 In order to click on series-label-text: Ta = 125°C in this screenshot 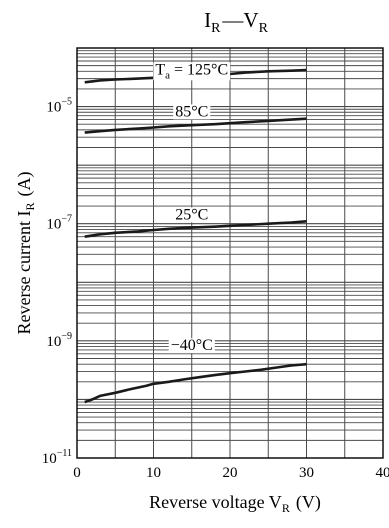, I will do `click(191, 71)`.